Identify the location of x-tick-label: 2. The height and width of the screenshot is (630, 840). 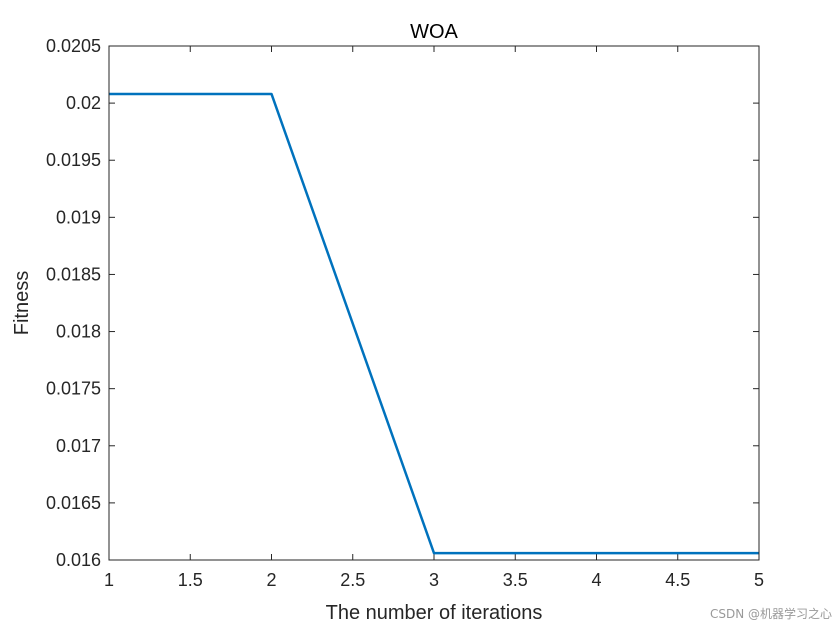
(271, 580).